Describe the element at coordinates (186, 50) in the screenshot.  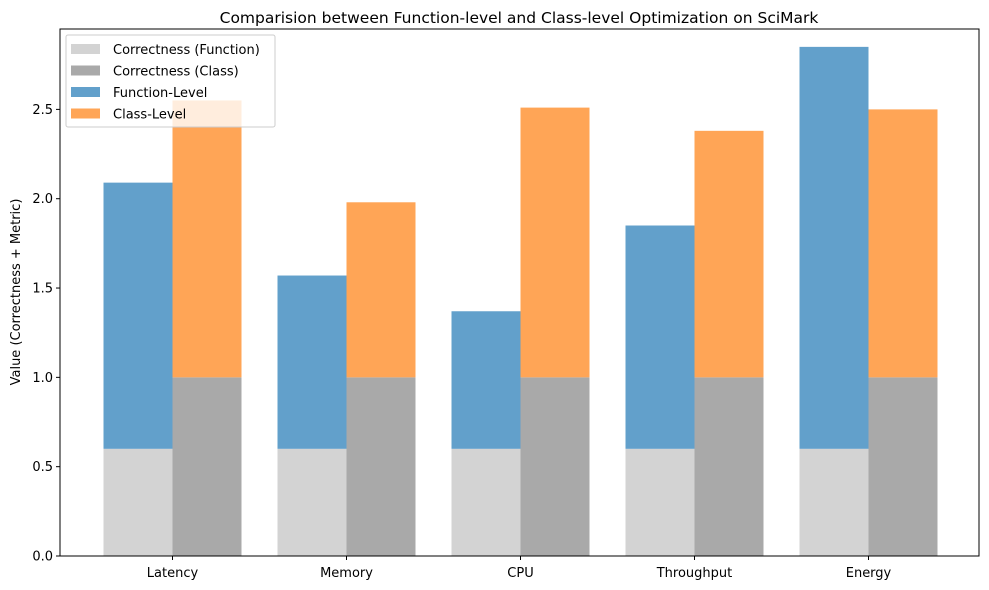
I see `legend-label-correctness-function: Correctness (Function)` at that location.